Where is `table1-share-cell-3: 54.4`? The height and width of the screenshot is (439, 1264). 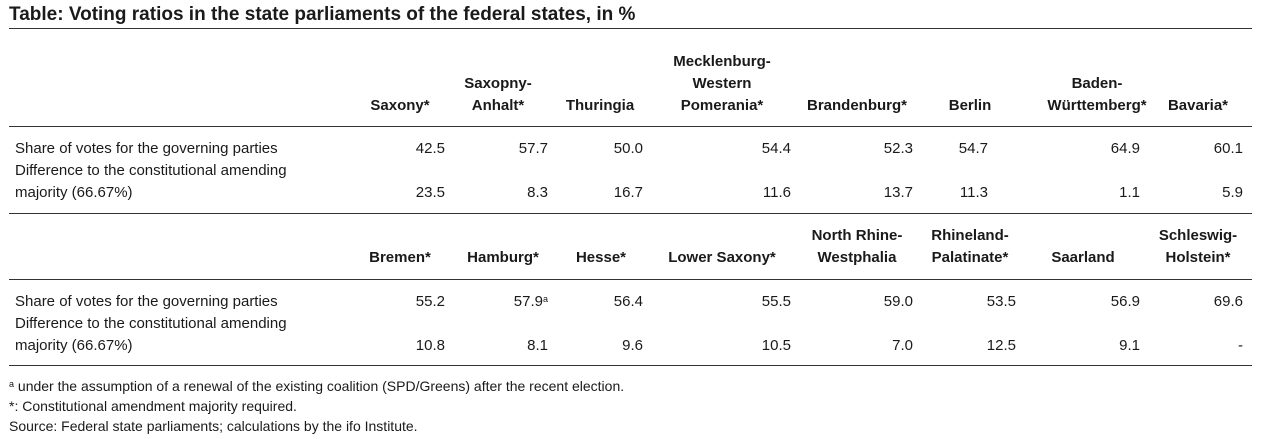 table1-share-cell-3: 54.4 is located at coordinates (731, 149).